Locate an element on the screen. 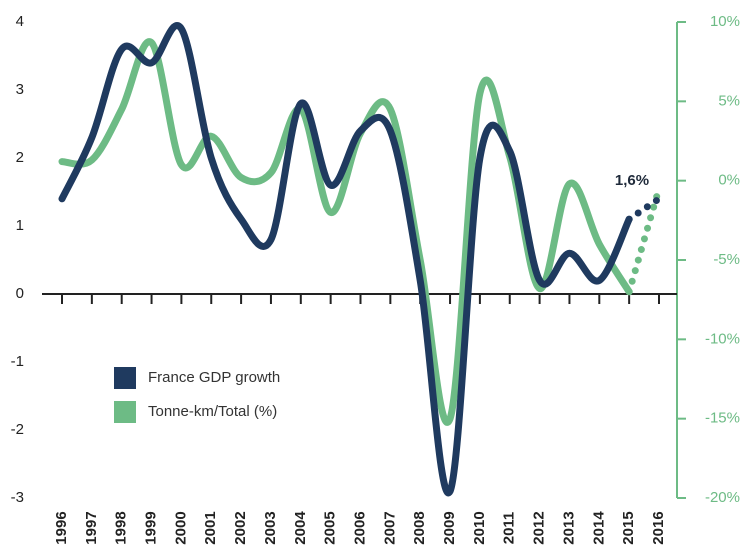 The image size is (741, 547). y-tick-label: 4 is located at coordinates (20, 21).